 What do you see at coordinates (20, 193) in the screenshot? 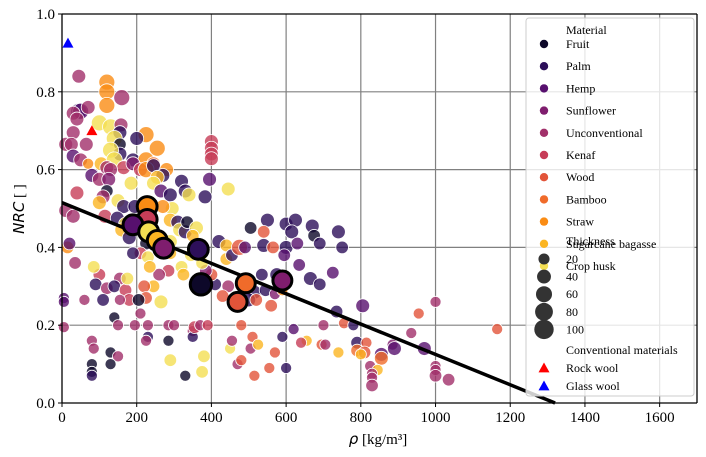
I see `y-axis-unit: [ ]` at bounding box center [20, 193].